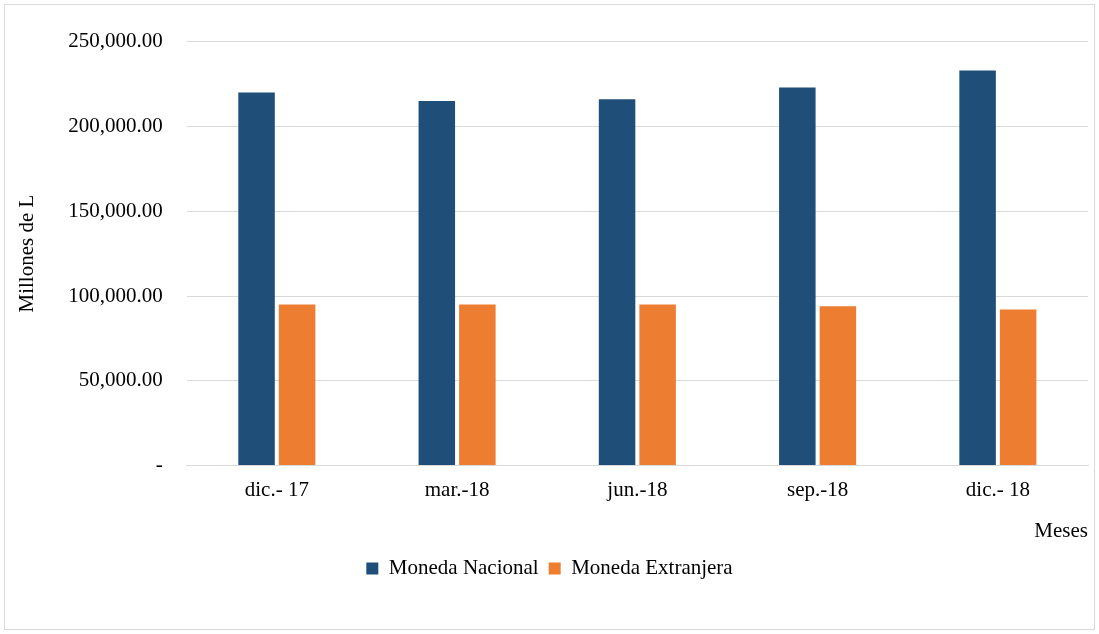 The width and height of the screenshot is (1099, 634). I want to click on legend-label: Moneda Nacional, so click(463, 567).